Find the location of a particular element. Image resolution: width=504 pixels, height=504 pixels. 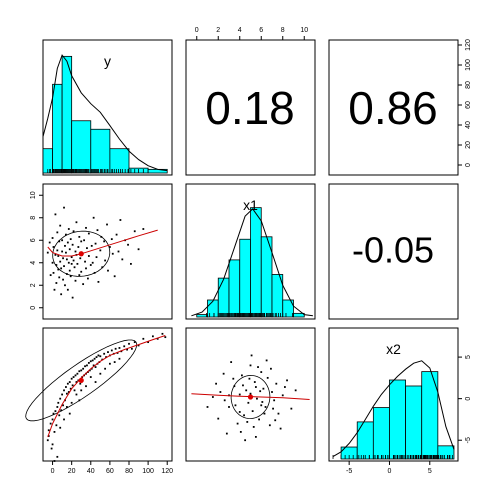

top-axis-x1-tick-label: 0 is located at coordinates (197, 30).